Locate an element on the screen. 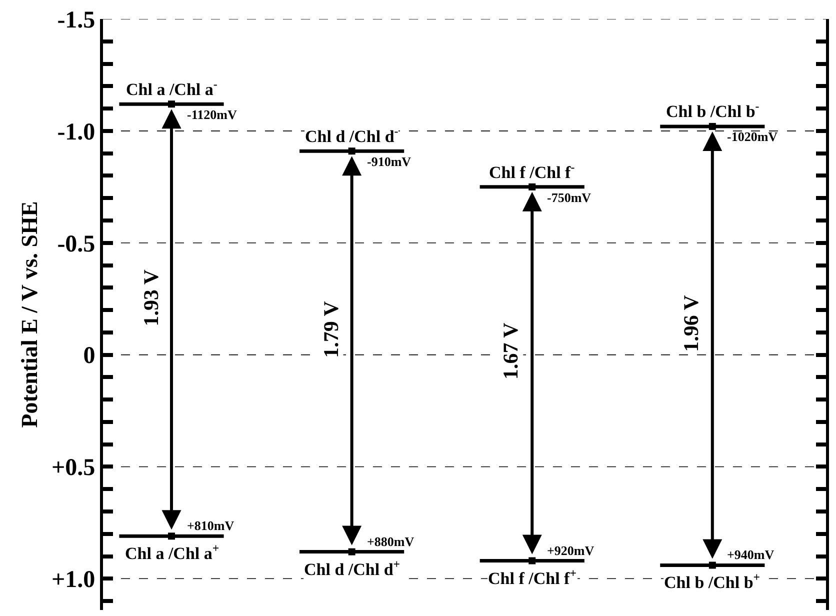 This screenshot has height=616, width=836. annotation: 1.96 V is located at coordinates (690, 323).